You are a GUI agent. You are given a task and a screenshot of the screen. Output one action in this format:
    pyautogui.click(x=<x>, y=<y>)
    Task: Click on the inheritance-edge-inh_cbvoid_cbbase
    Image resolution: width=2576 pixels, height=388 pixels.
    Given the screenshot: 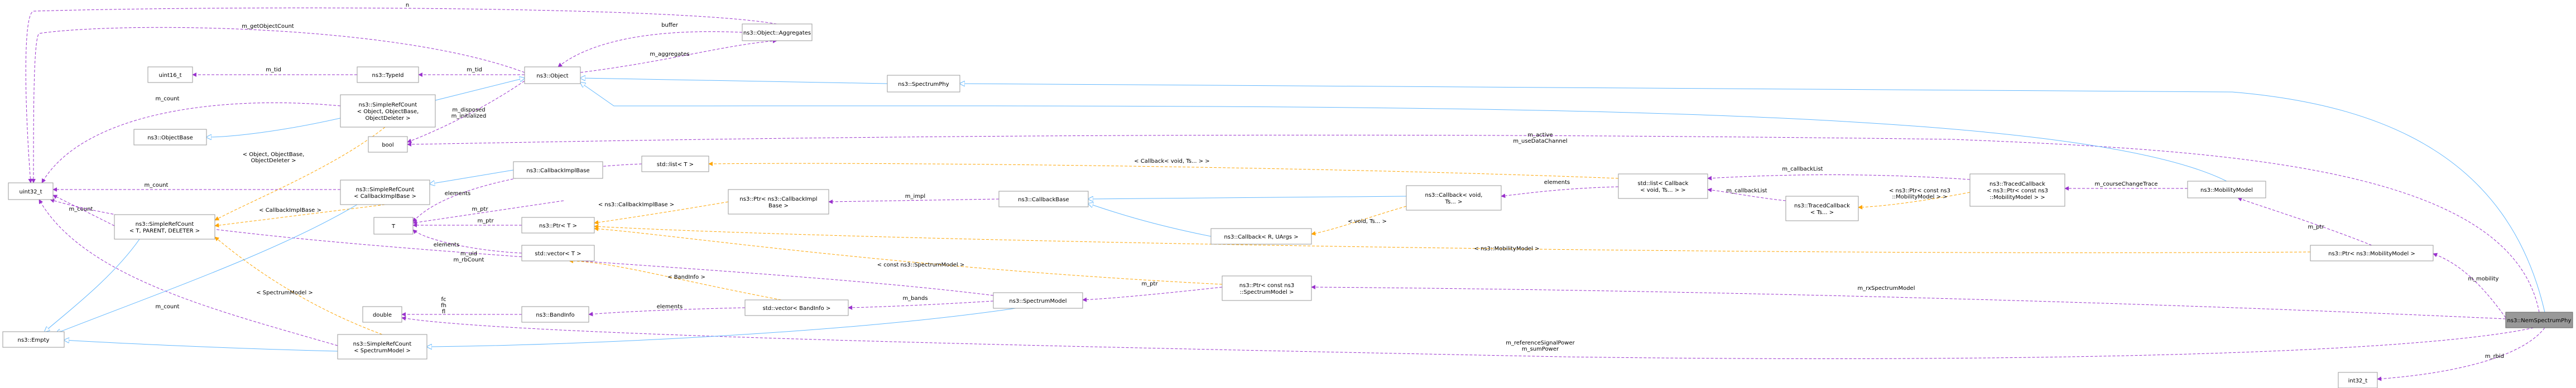 What is the action you would take?
    pyautogui.click(x=1247, y=198)
    